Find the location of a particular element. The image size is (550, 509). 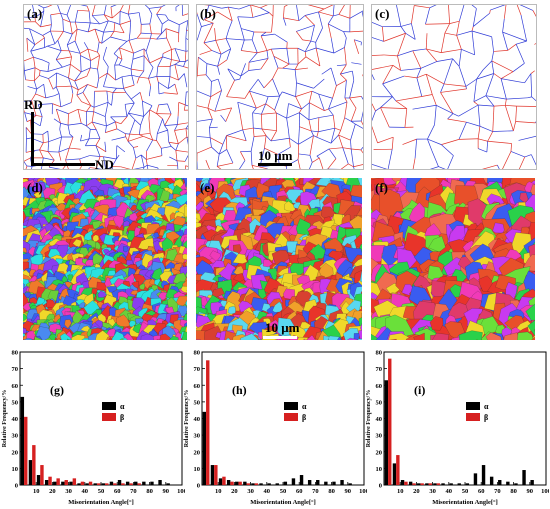

x-tick-label: 40 is located at coordinates (449, 491).